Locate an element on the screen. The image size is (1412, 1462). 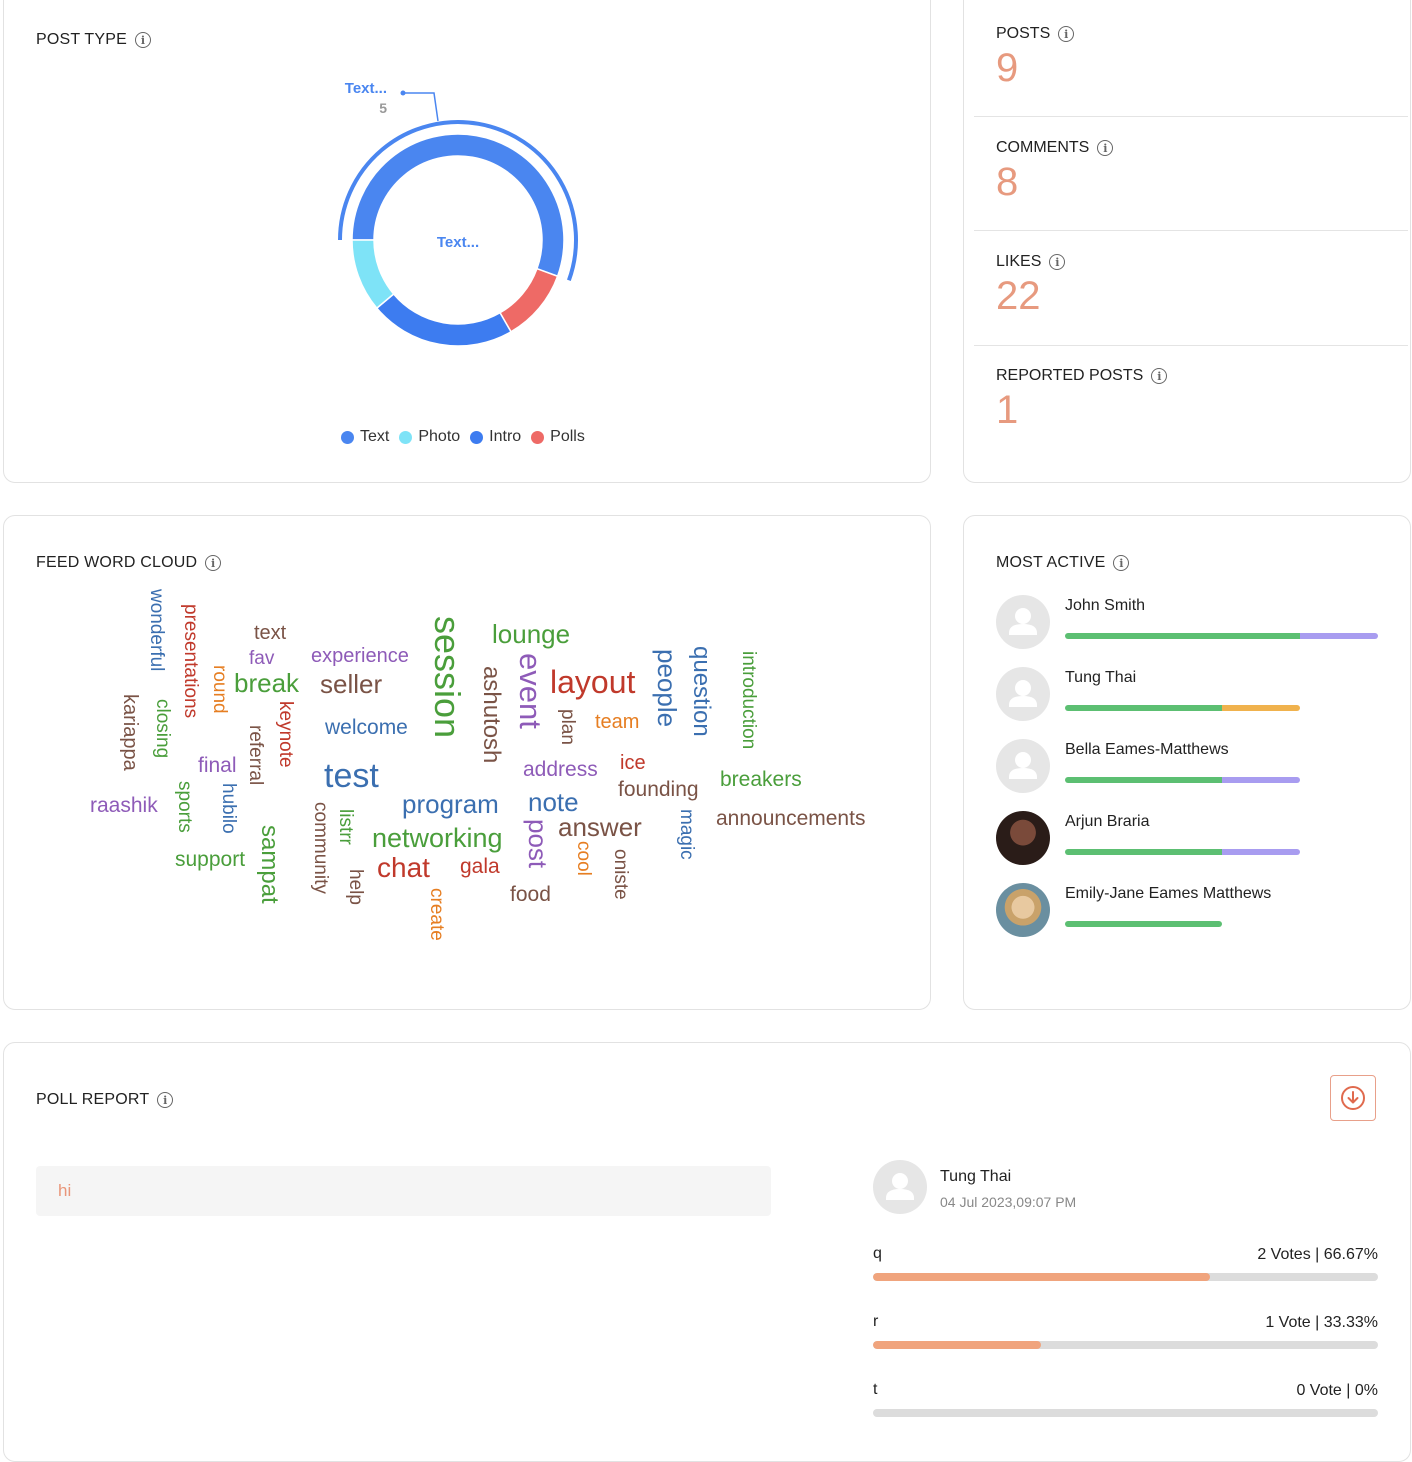
download-circle-icon is located at coordinates (1353, 1098).